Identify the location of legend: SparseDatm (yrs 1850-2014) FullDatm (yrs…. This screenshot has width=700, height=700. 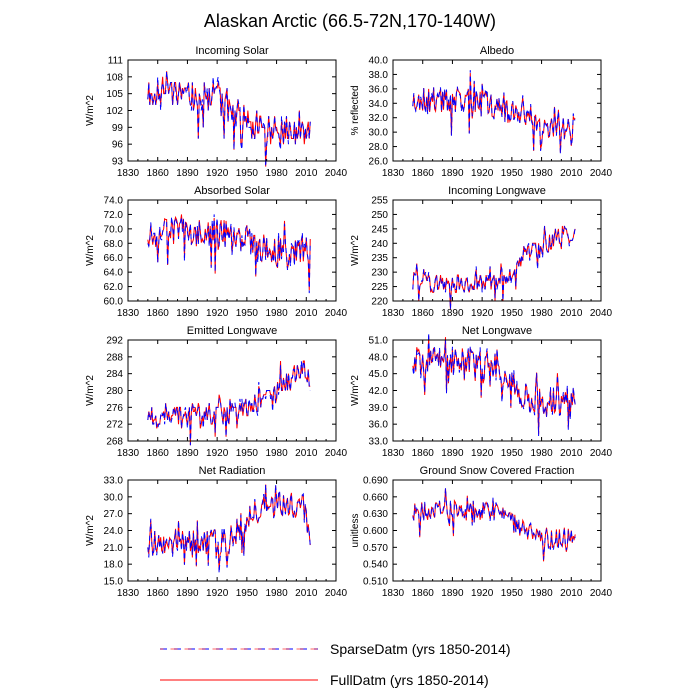
(335, 664).